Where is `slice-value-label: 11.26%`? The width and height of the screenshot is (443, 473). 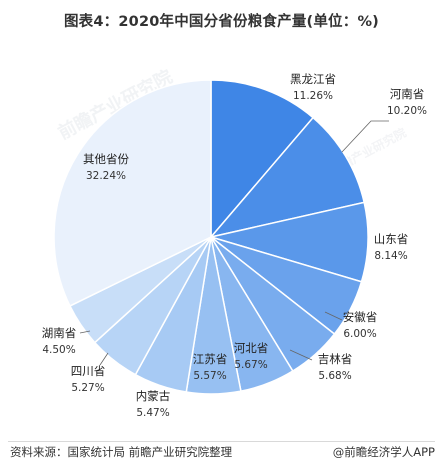 slice-value-label: 11.26% is located at coordinates (313, 96).